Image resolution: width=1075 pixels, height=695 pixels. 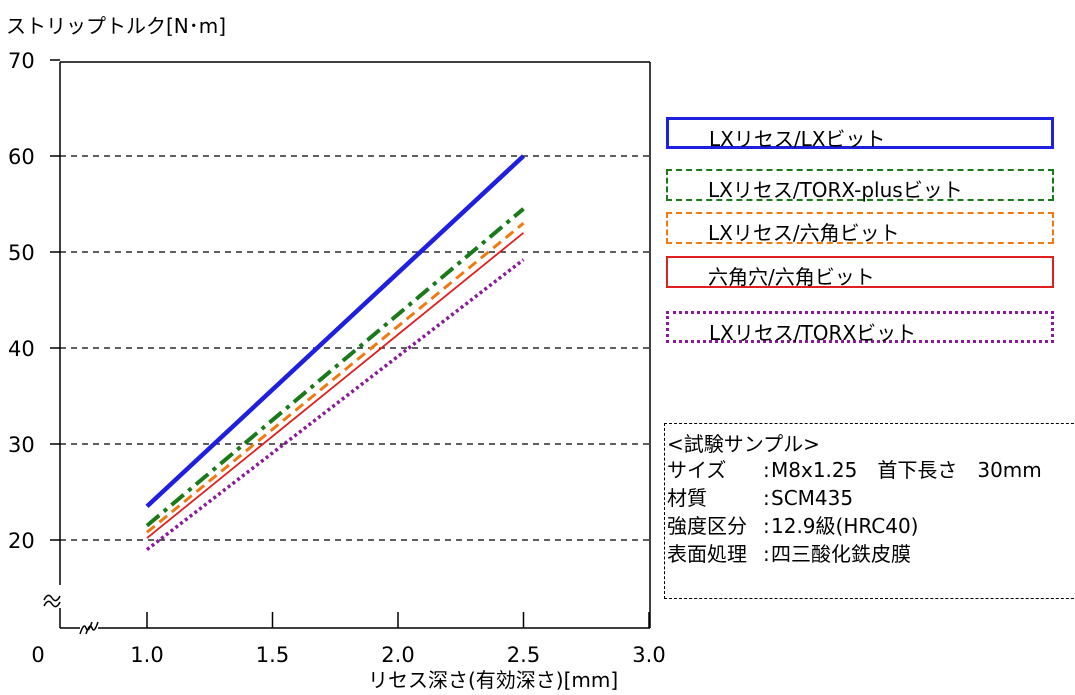 What do you see at coordinates (687, 498) in the screenshot?
I see `sample-key: 材質` at bounding box center [687, 498].